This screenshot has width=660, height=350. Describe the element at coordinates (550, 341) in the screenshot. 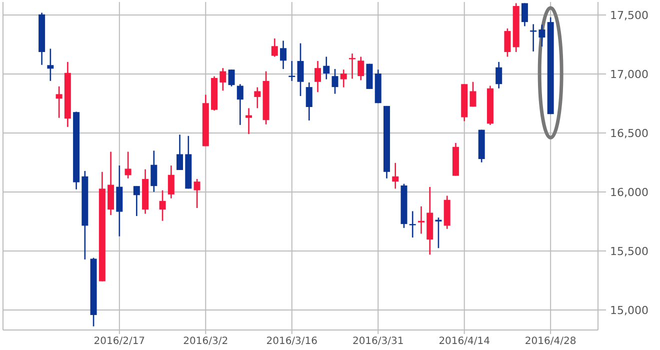

I see `x-tick-label: 2016/4/28` at that location.